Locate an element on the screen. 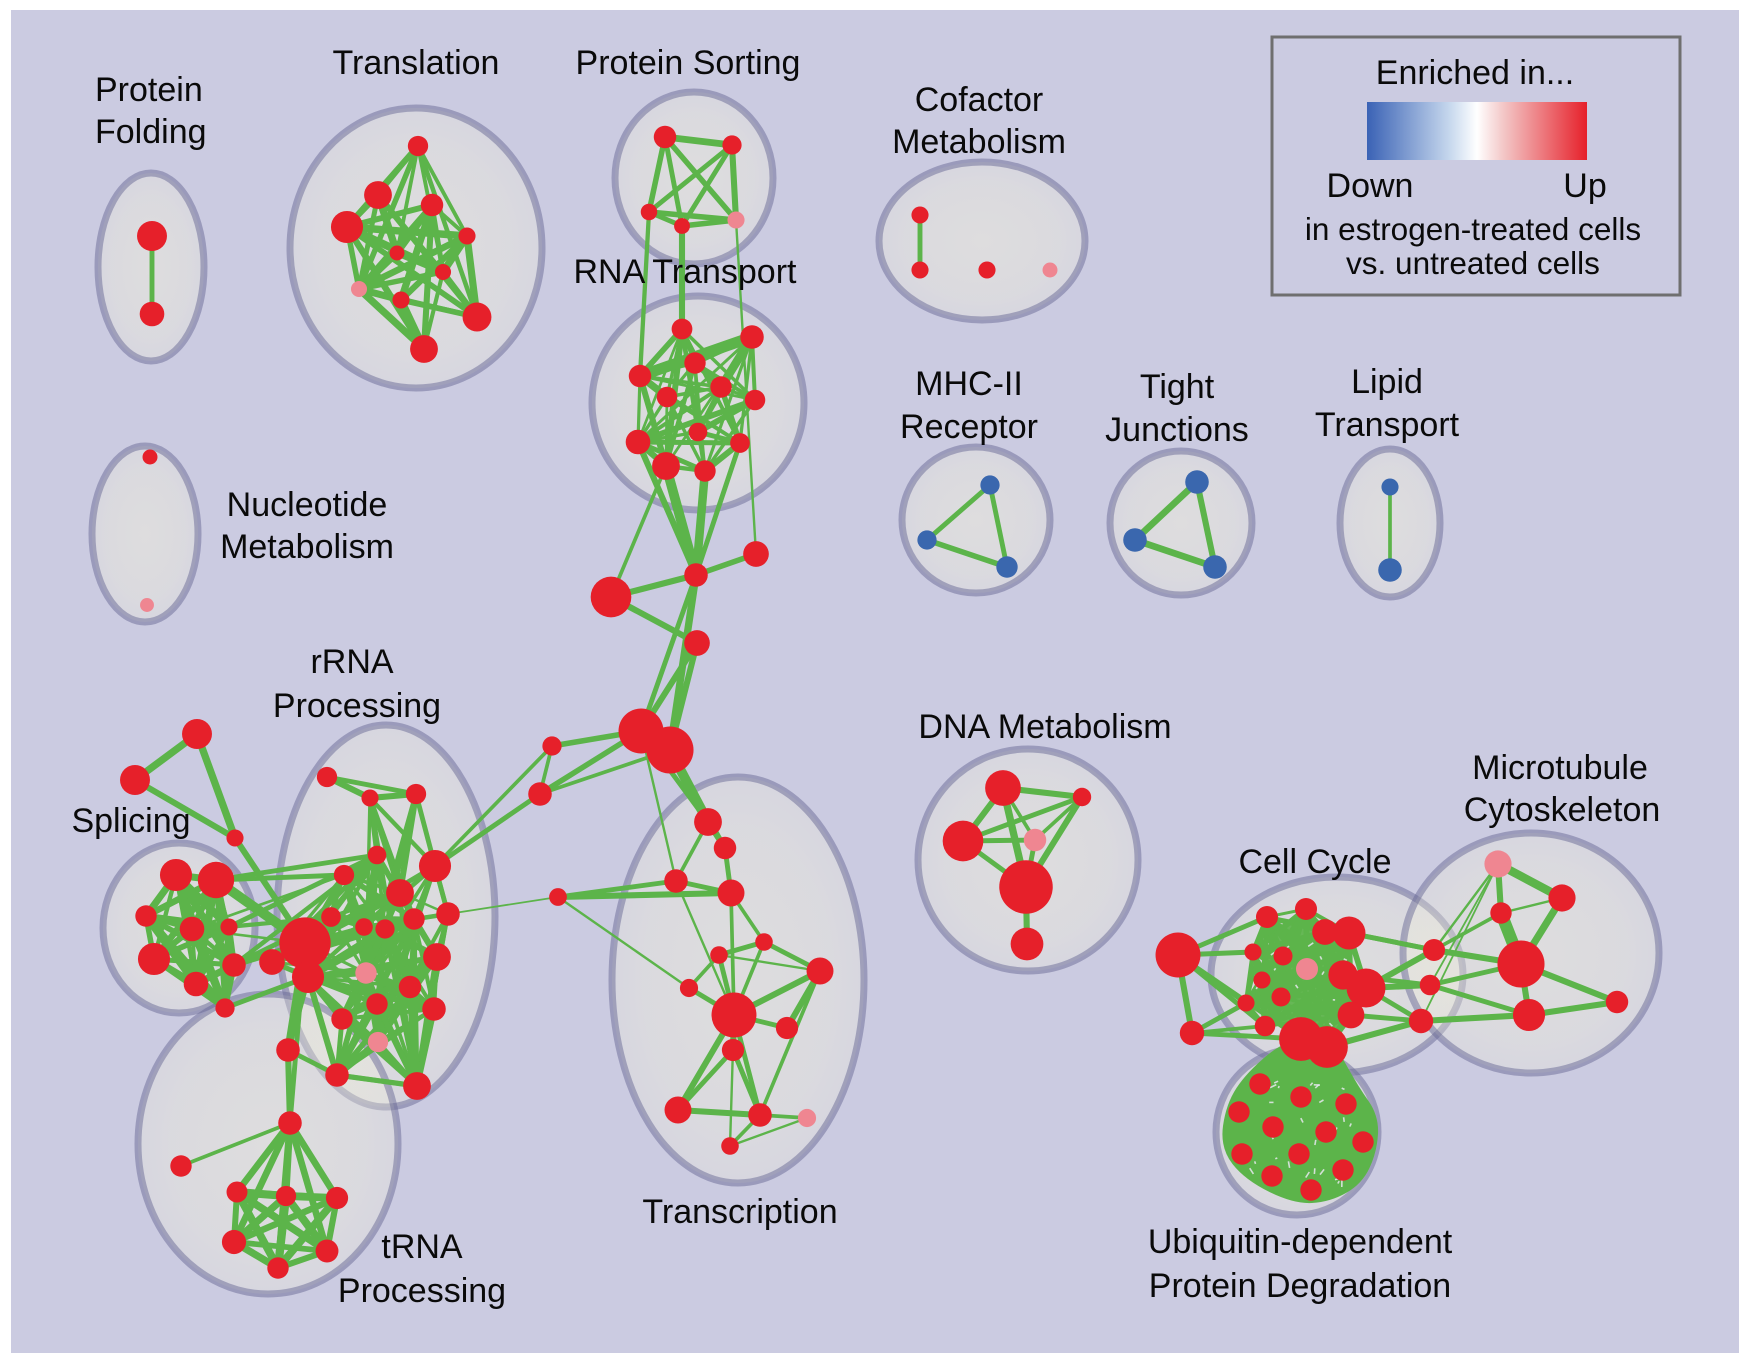 Image resolution: width=1750 pixels, height=1365 pixels. svg-text: Microtubule is located at coordinates (1560, 768).